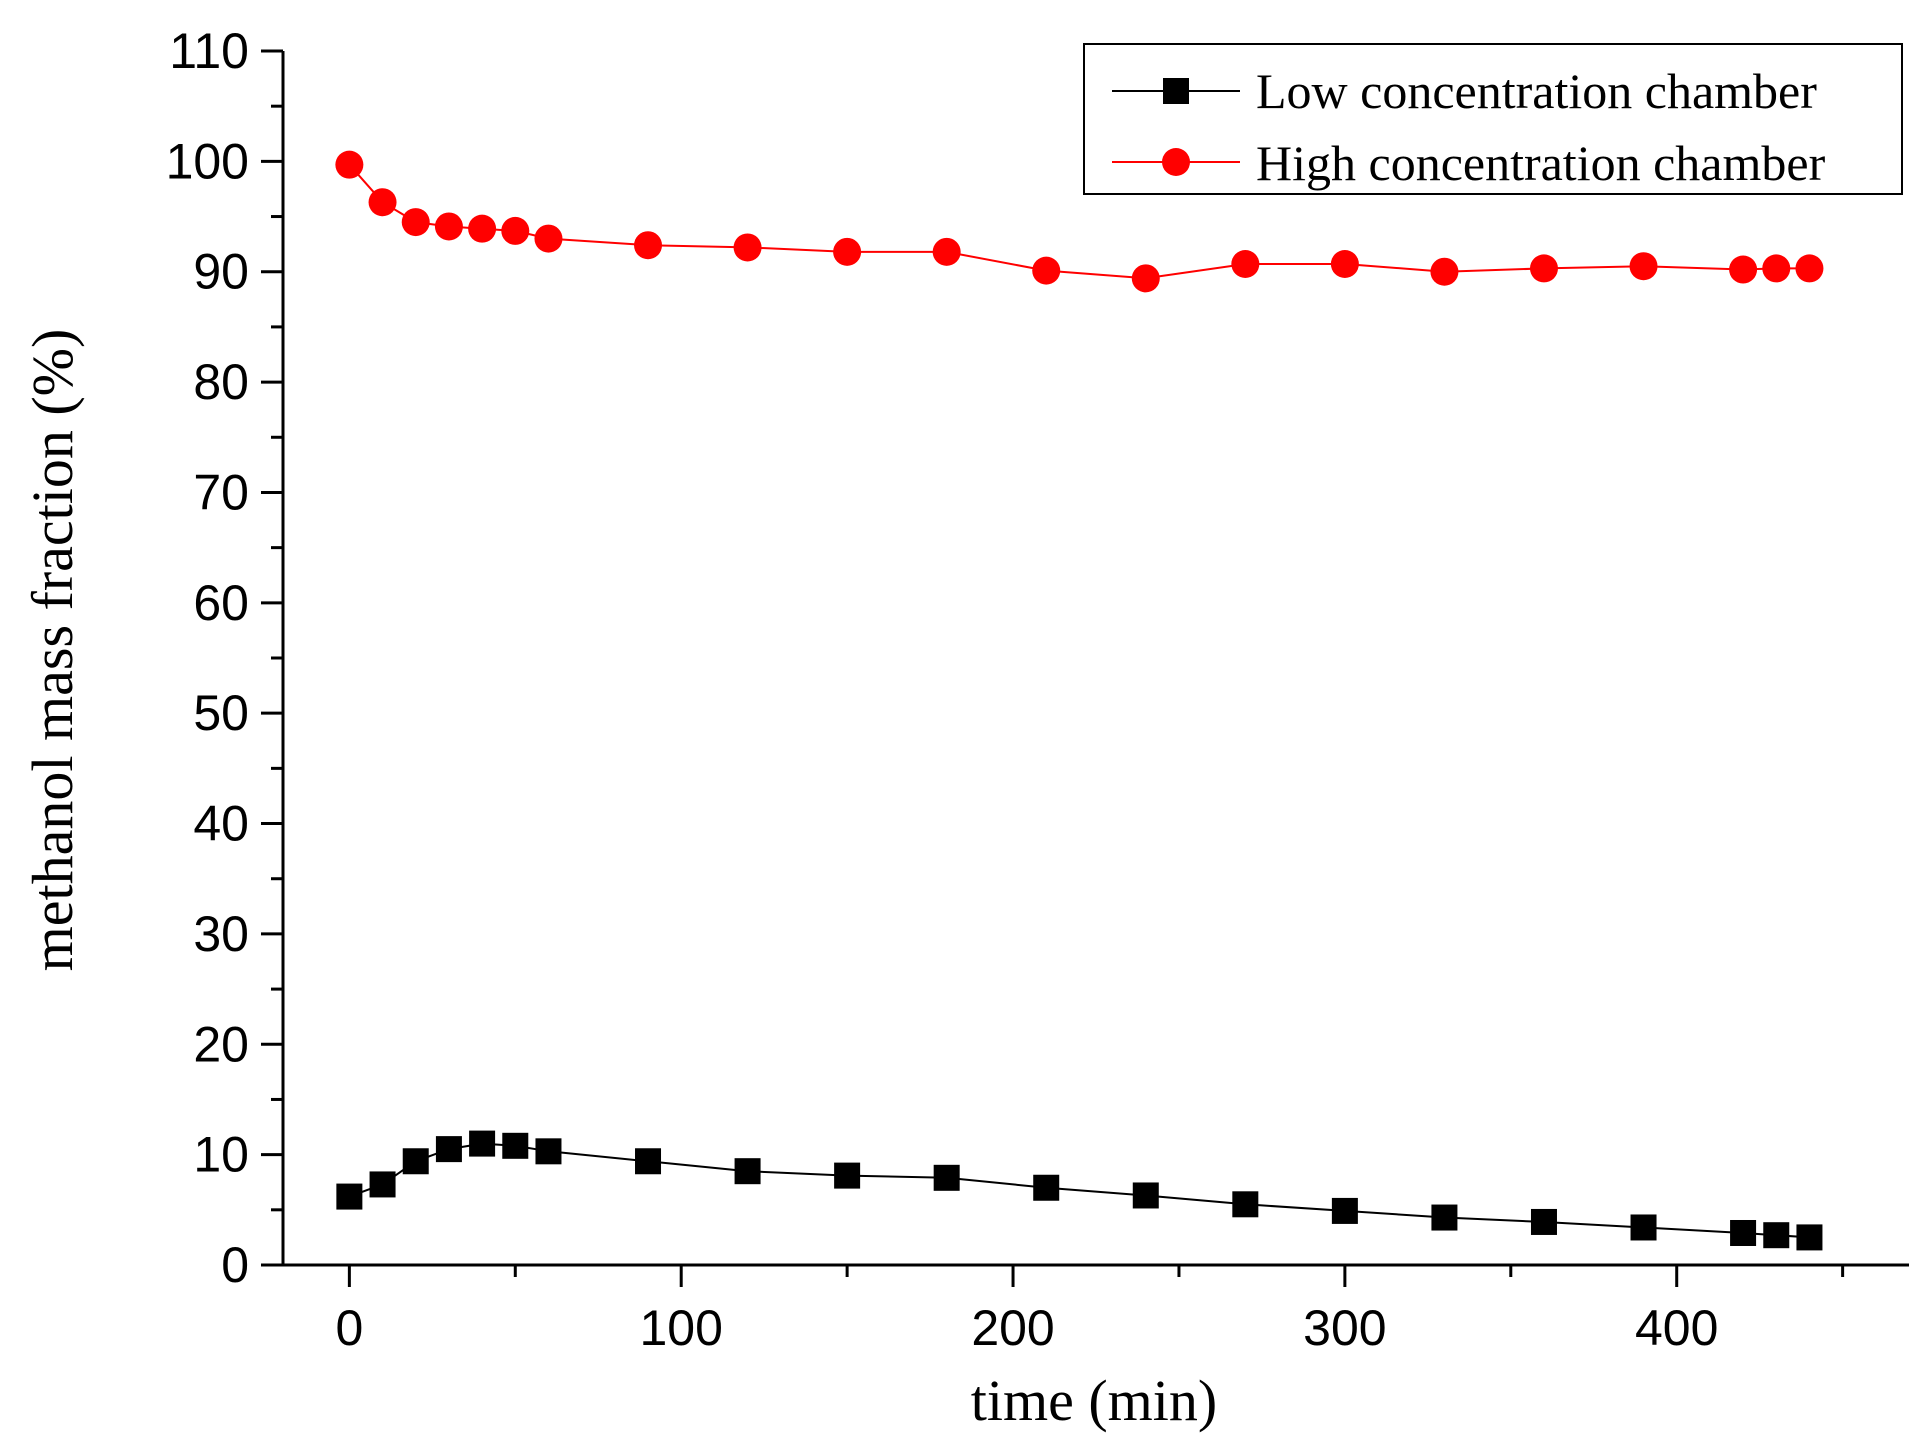  I want to click on legend-label-low: Low concentration chamber, so click(1536, 91).